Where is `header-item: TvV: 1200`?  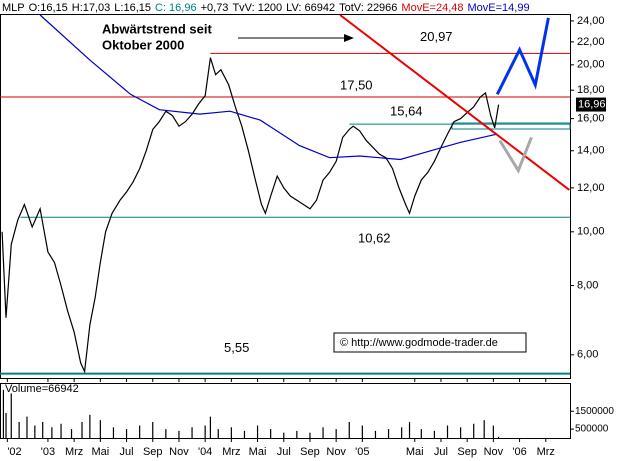
header-item: TvV: 1200 is located at coordinates (257, 8).